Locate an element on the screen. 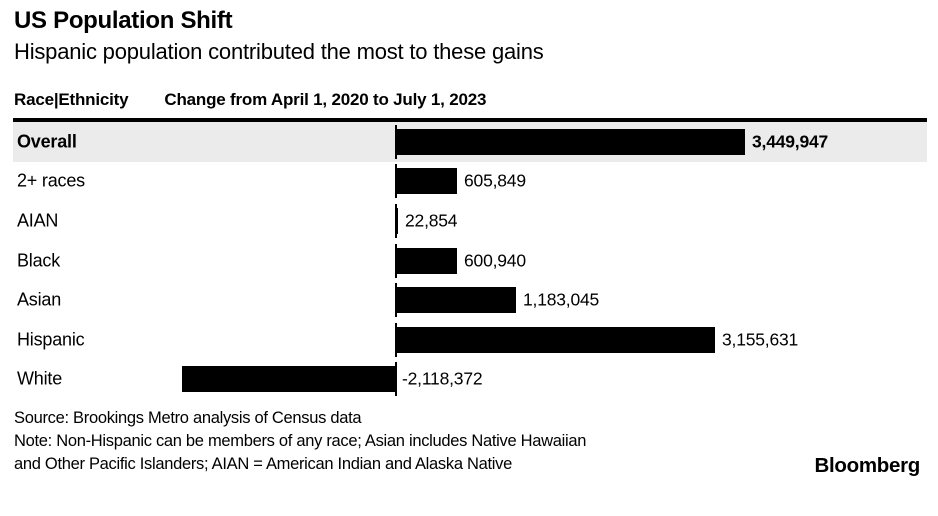 The width and height of the screenshot is (938, 516). chart-row-hispanic: Hispanic 3,155,631 is located at coordinates (470, 340).